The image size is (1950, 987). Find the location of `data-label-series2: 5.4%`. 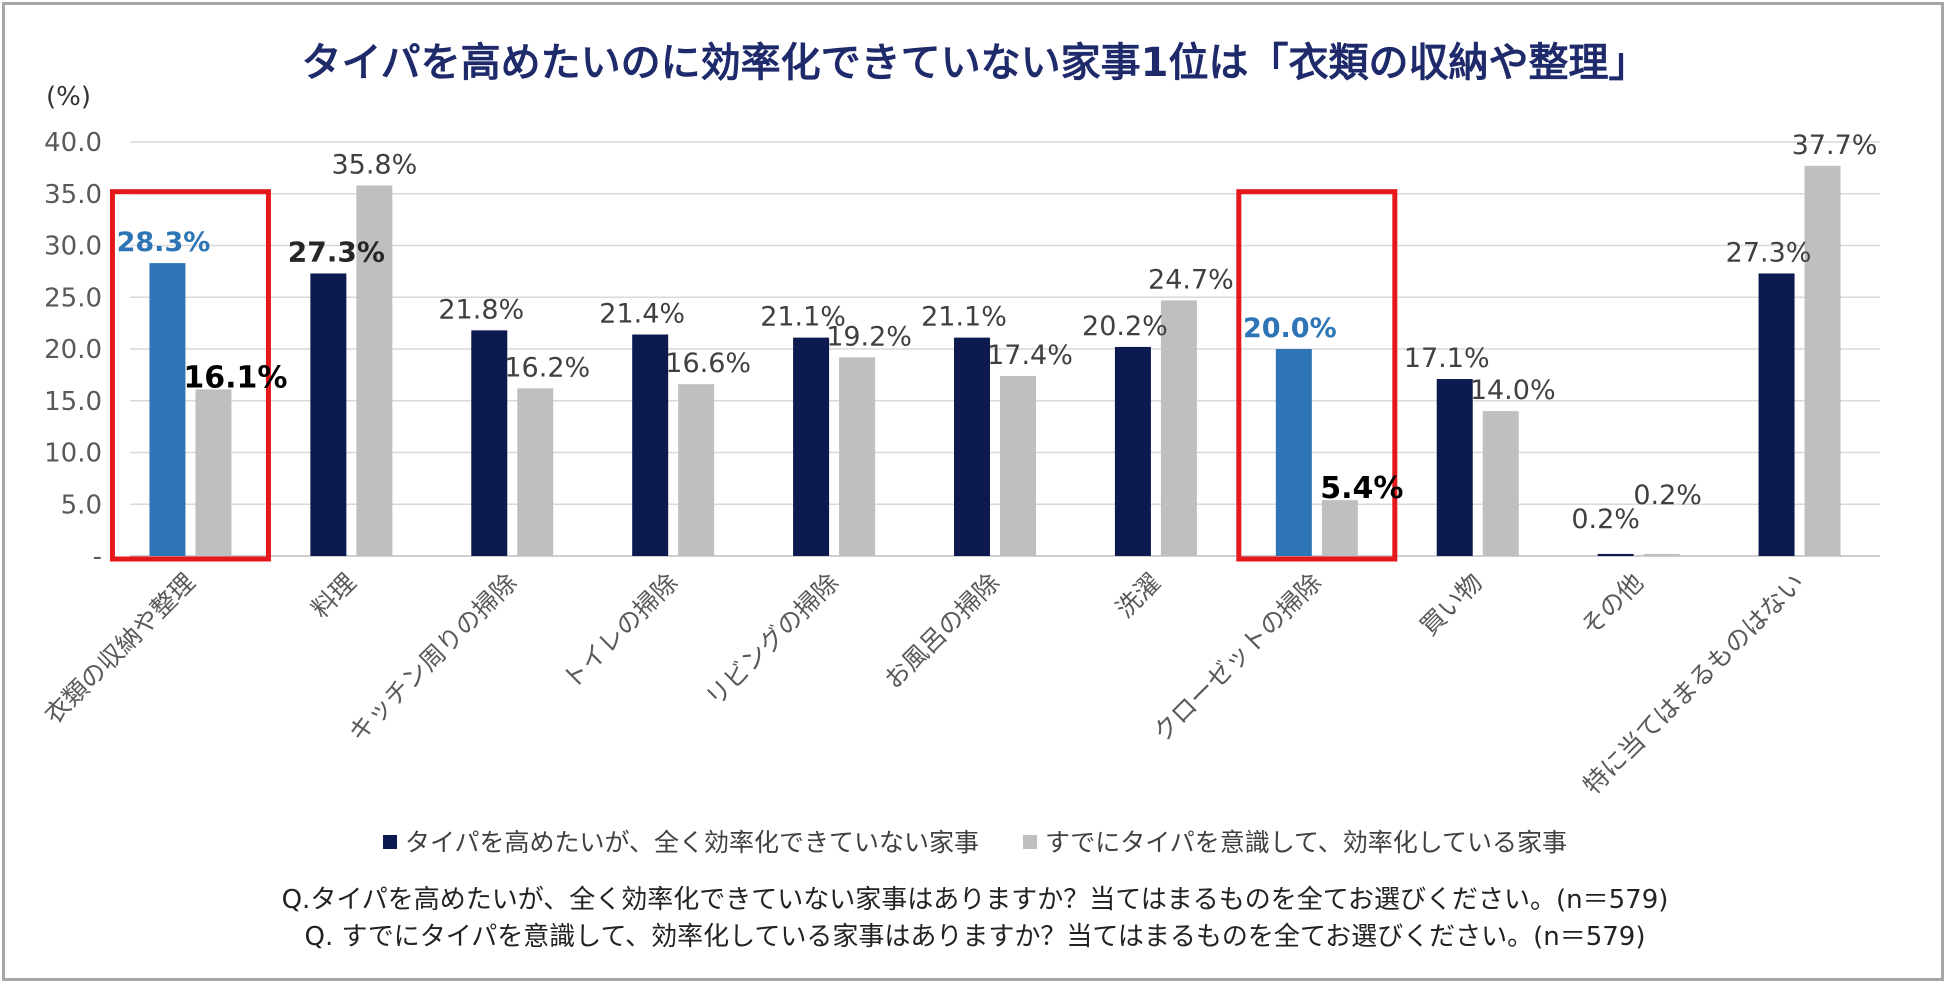

data-label-series2: 5.4% is located at coordinates (1361, 488).